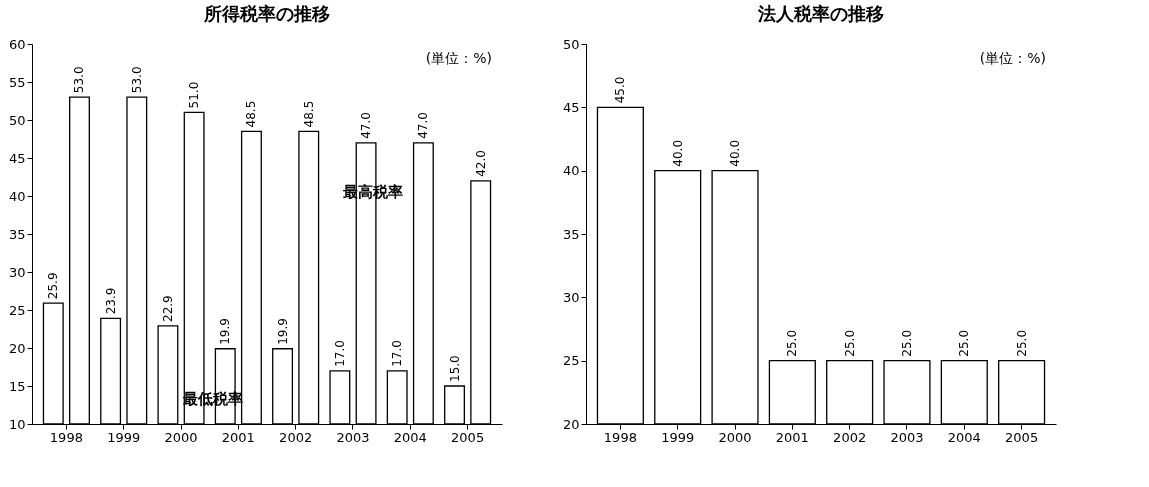  What do you see at coordinates (167, 308) in the screenshot?
I see `data-label: 22.9` at bounding box center [167, 308].